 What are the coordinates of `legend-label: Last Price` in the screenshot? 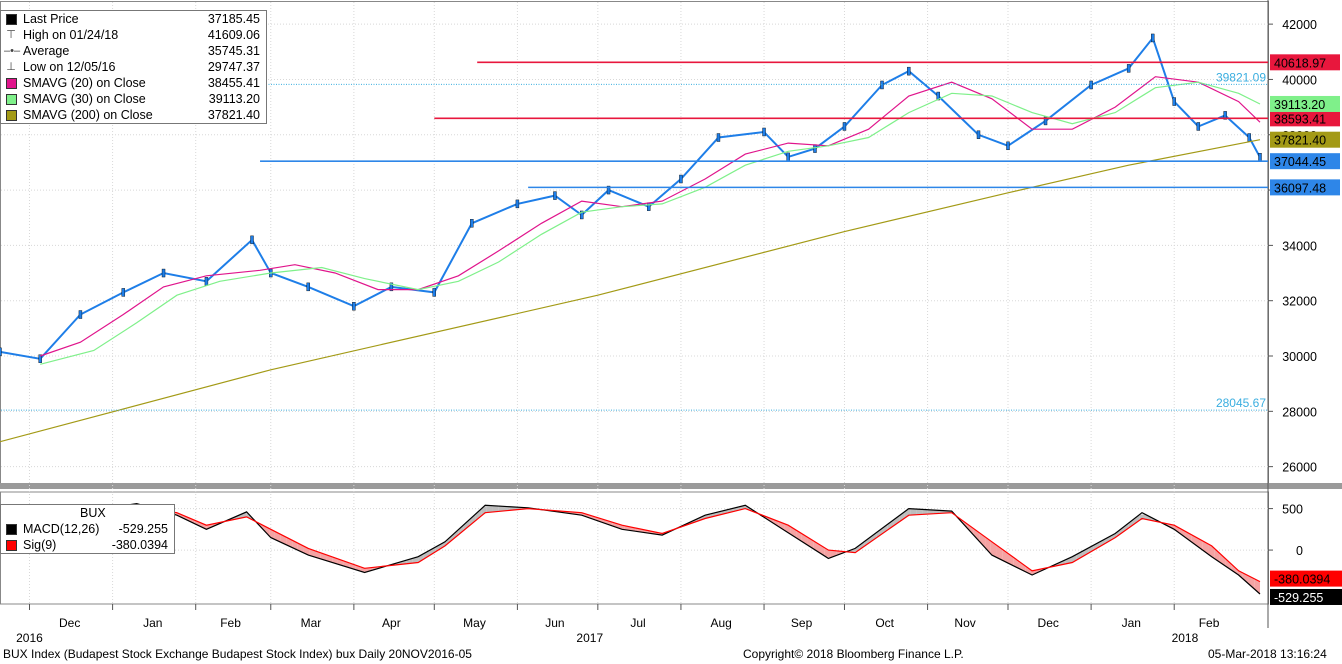 It's located at (51, 19).